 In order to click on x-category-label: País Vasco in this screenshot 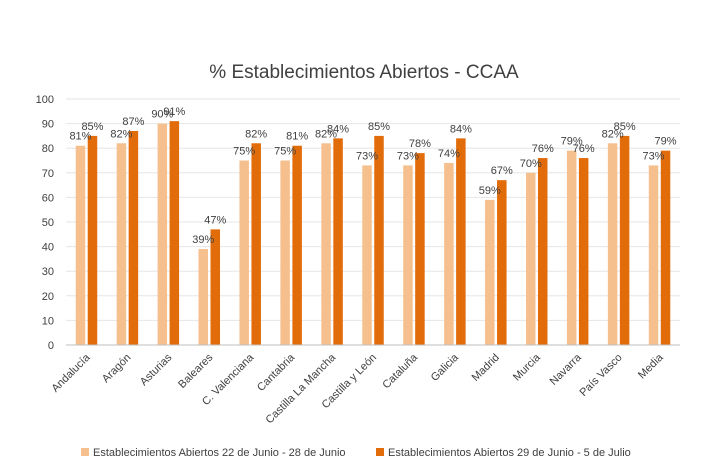, I will do `click(600, 375)`.